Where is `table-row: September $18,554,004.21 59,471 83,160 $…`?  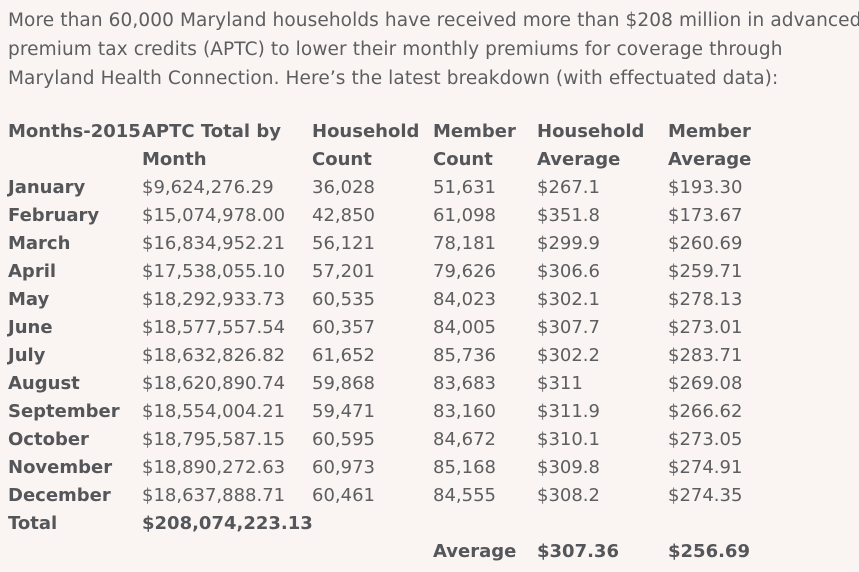 table-row: September $18,554,004.21 59,471 83,160 $… is located at coordinates (432, 412).